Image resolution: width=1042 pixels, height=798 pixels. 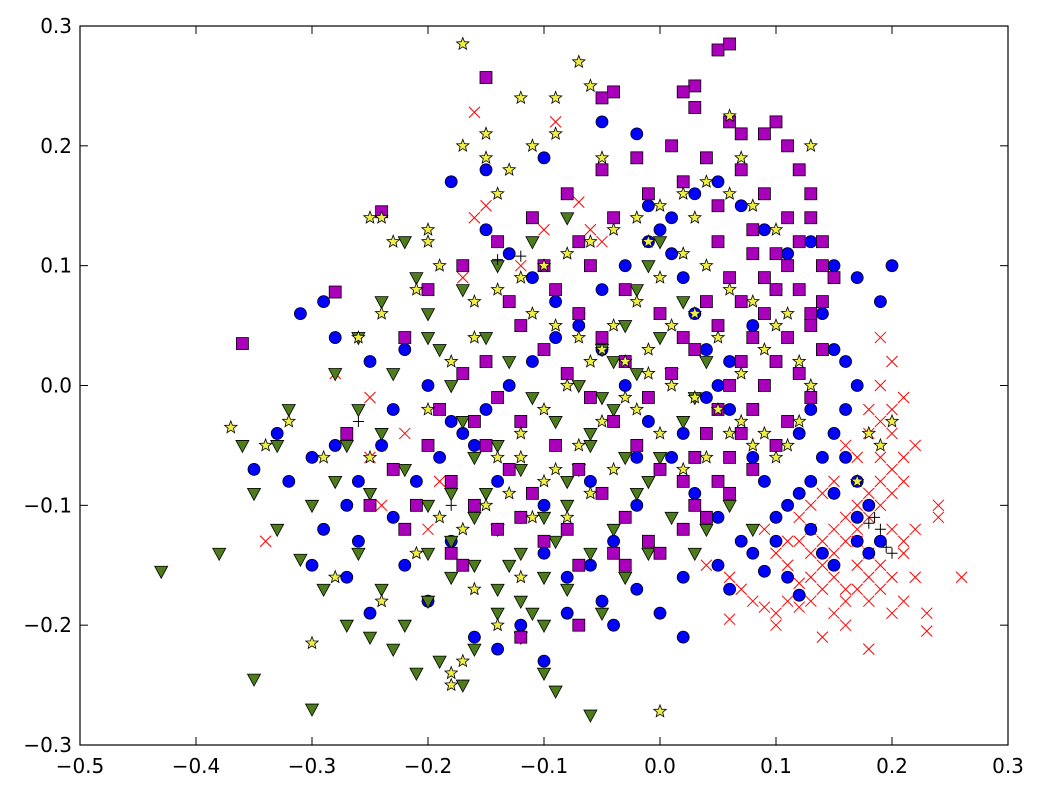 What do you see at coordinates (660, 766) in the screenshot?
I see `x-tick-label: 0.0` at bounding box center [660, 766].